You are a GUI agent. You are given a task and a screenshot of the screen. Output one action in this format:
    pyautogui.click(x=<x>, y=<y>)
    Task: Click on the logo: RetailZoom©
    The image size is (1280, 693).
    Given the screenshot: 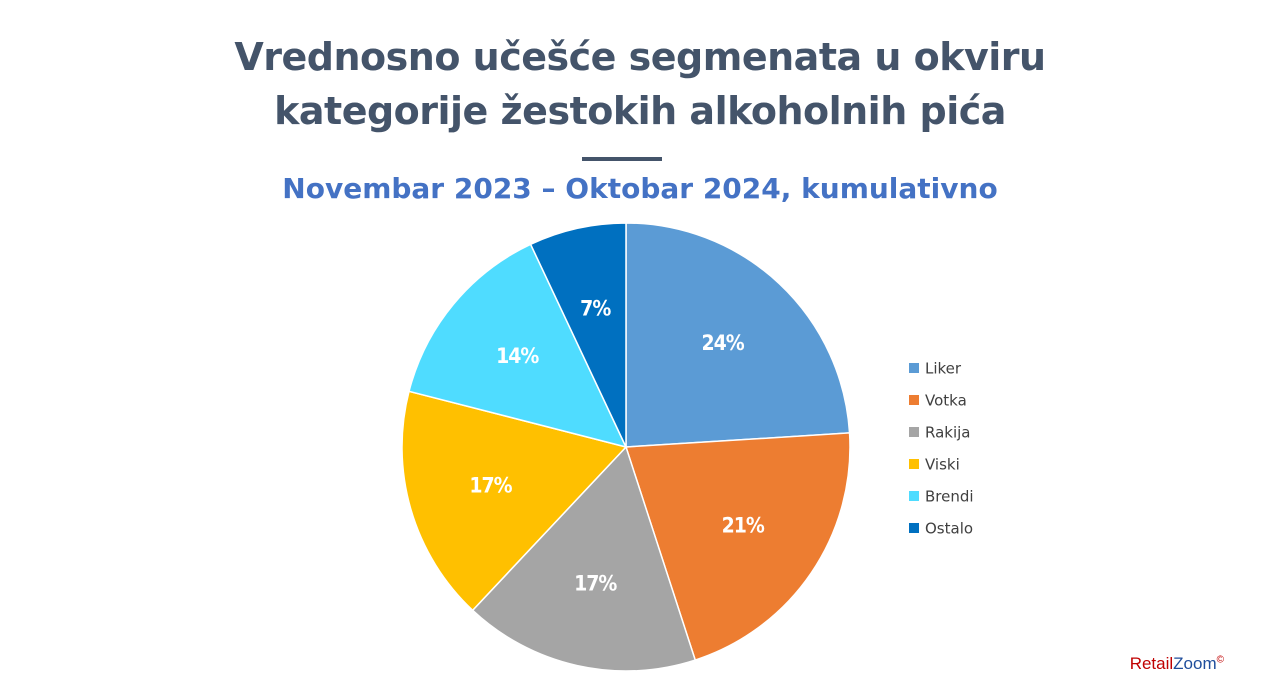 What is the action you would take?
    pyautogui.click(x=1177, y=664)
    